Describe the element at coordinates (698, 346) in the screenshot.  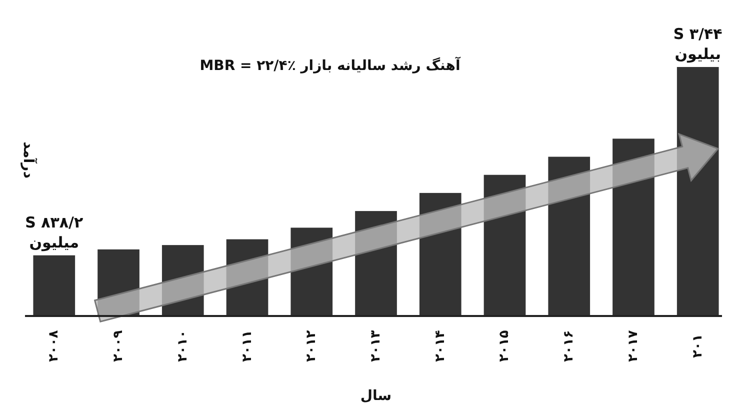
I see `x-tick-label: ۲۰۱` at that location.